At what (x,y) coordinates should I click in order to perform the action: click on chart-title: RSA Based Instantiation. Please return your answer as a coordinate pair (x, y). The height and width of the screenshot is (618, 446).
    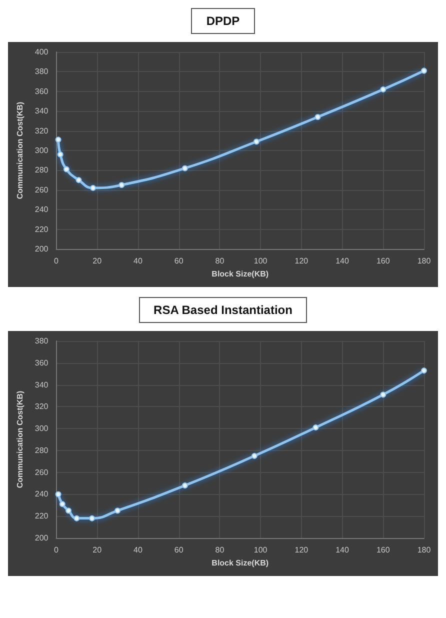
    Looking at the image, I should click on (223, 310).